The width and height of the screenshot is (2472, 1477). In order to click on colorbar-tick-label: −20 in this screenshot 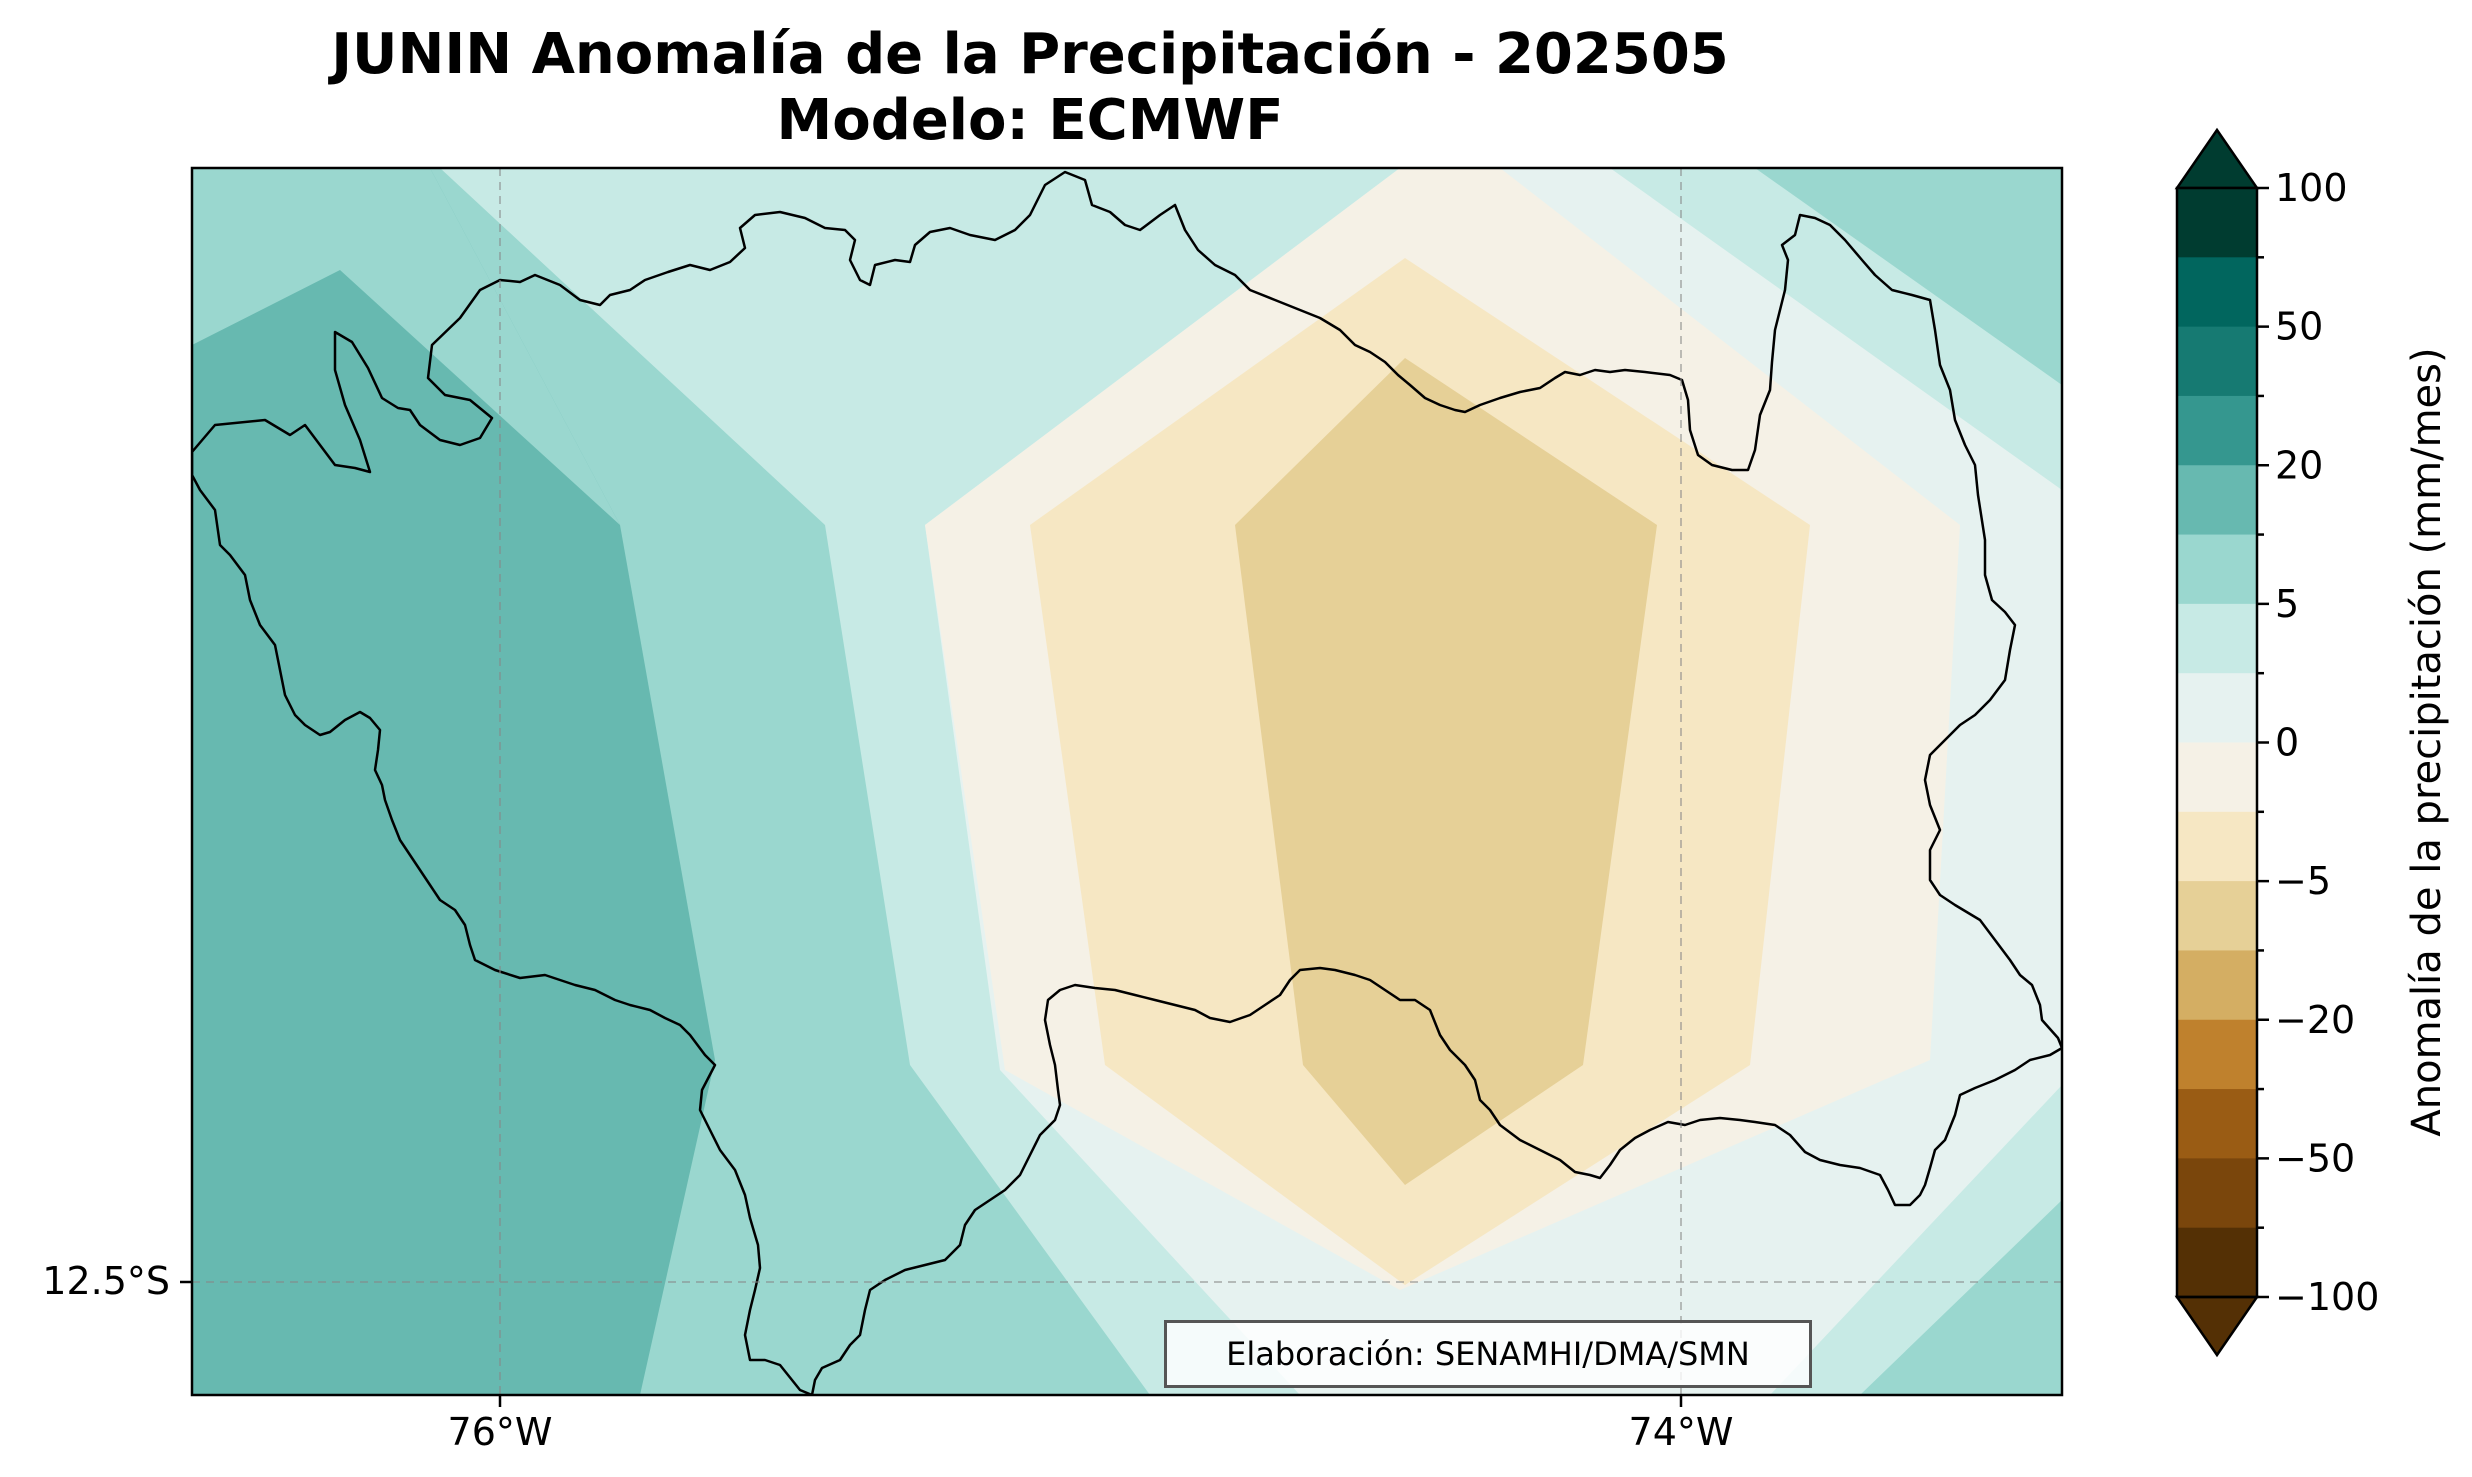, I will do `click(2315, 1020)`.